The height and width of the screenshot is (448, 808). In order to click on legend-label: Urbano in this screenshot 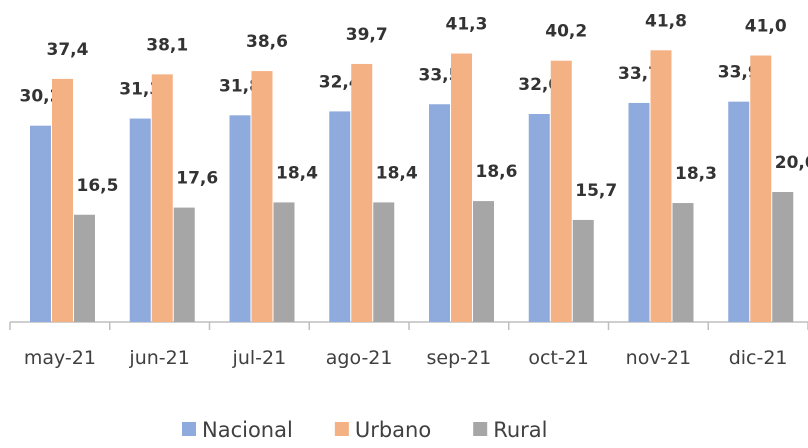, I will do `click(393, 430)`.